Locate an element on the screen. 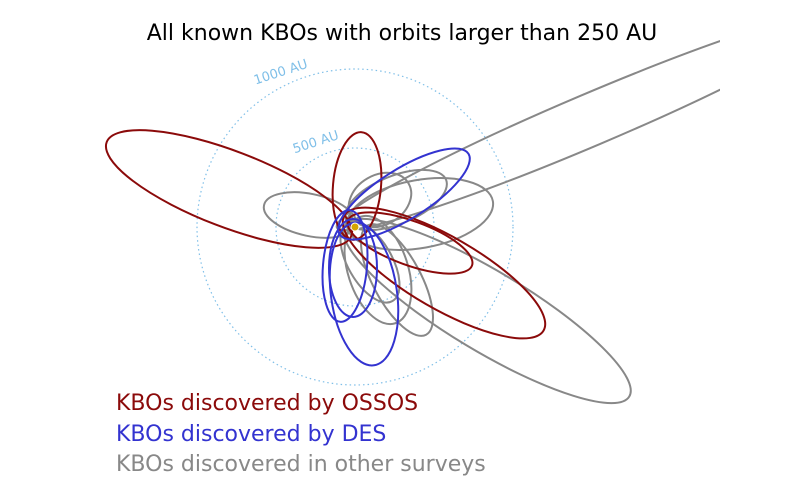 Image resolution: width=800 pixels, height=500 pixels. sun is located at coordinates (355, 227).